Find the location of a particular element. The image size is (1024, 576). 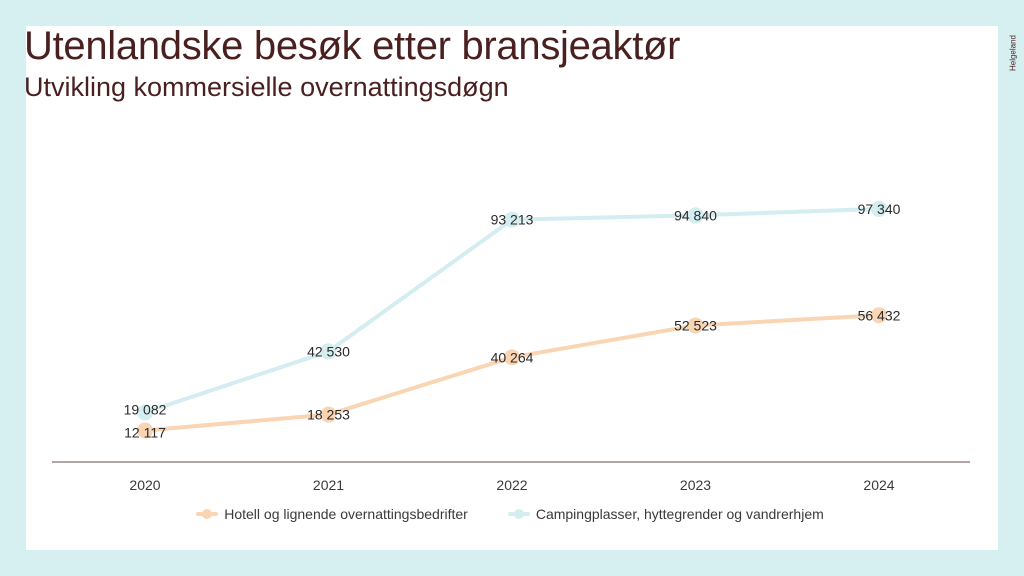

data-label: 42 530 is located at coordinates (328, 351).